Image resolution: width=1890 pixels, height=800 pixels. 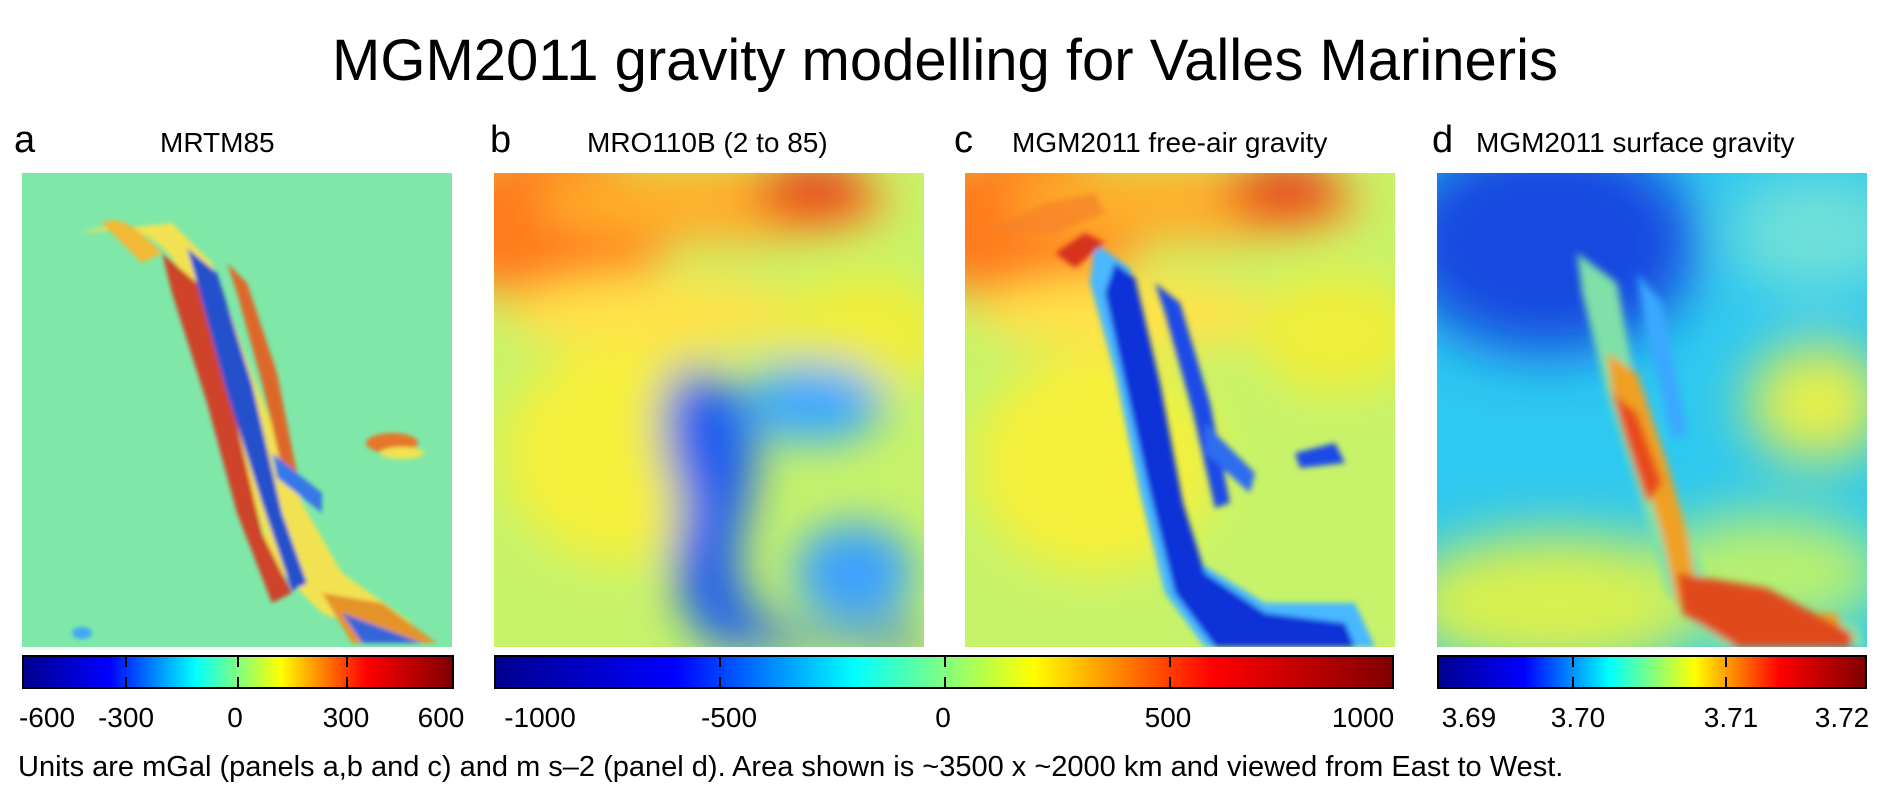 I want to click on colorbar-d-label: 3.71, so click(x=1731, y=717).